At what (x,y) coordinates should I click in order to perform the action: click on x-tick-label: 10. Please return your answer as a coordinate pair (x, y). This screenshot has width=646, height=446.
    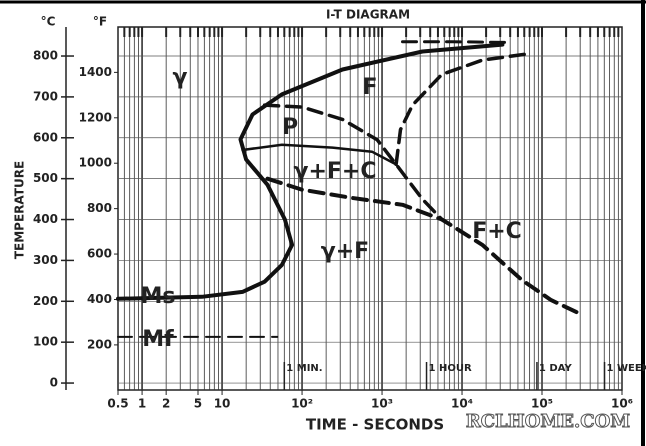
    Looking at the image, I should click on (222, 404).